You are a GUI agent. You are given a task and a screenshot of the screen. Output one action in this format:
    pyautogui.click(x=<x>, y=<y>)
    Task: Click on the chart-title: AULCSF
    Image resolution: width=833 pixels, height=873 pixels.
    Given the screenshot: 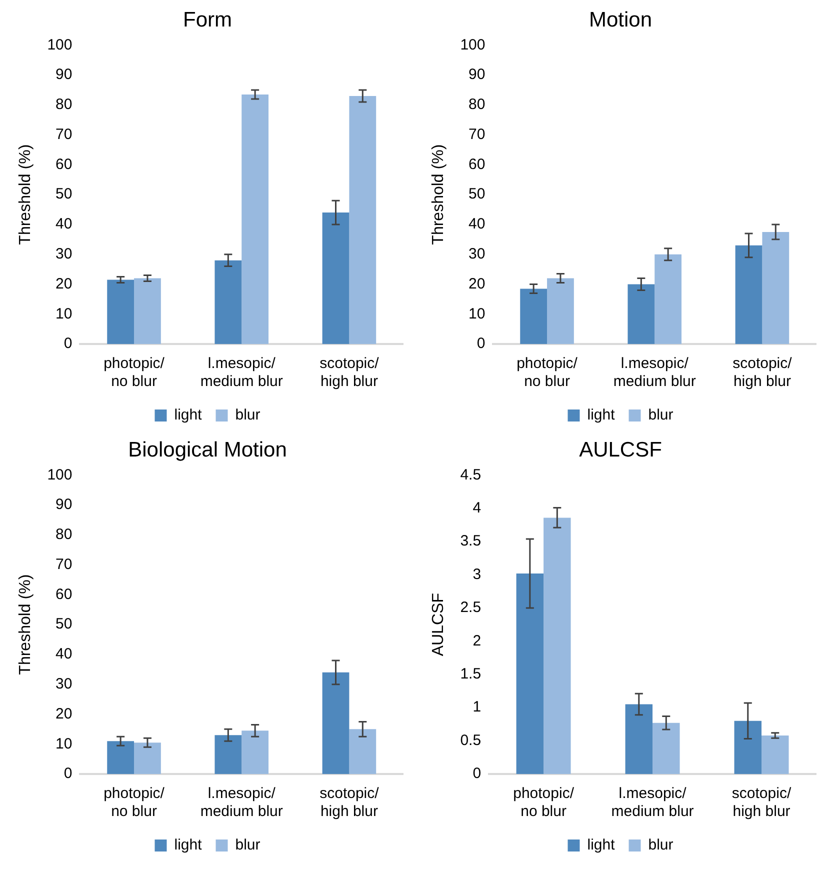 What is the action you would take?
    pyautogui.click(x=620, y=450)
    